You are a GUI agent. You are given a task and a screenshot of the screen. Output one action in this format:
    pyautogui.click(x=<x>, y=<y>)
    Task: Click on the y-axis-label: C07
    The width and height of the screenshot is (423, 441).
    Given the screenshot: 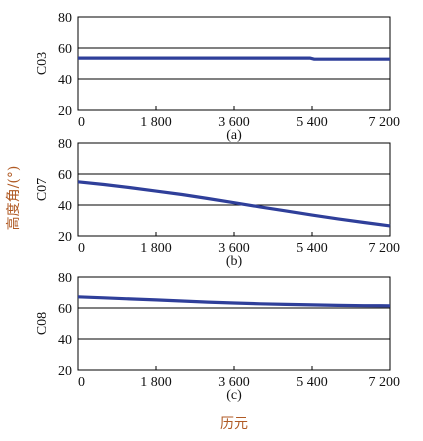 What is the action you would take?
    pyautogui.click(x=42, y=189)
    